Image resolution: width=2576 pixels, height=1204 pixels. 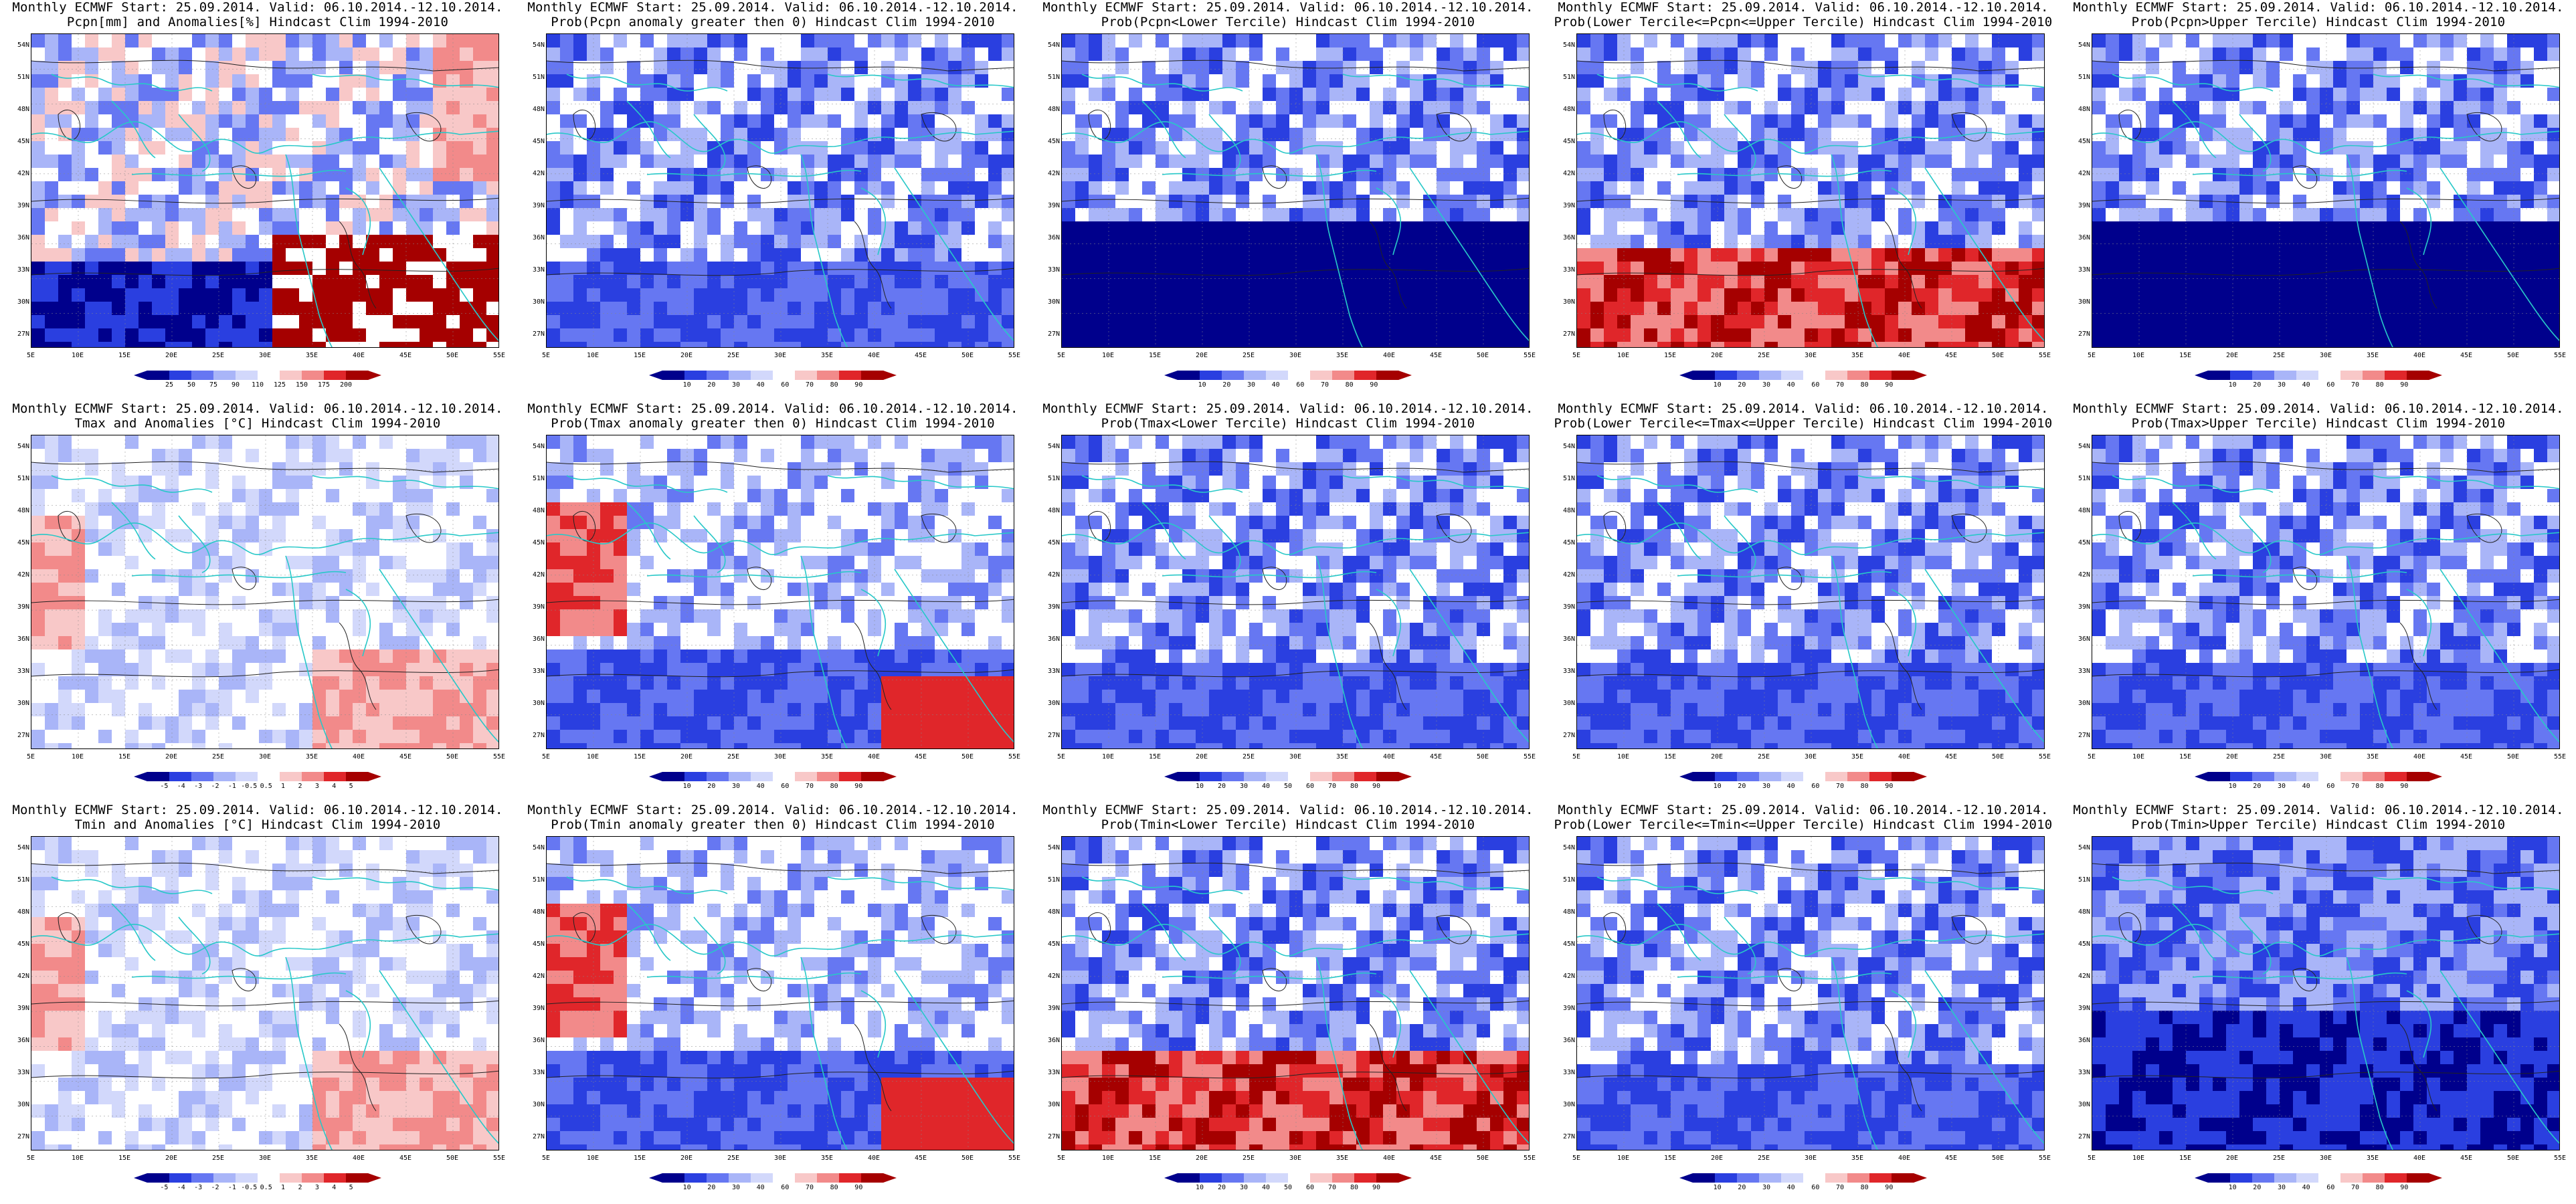 I want to click on lat-label: 39N, so click(x=1053, y=205).